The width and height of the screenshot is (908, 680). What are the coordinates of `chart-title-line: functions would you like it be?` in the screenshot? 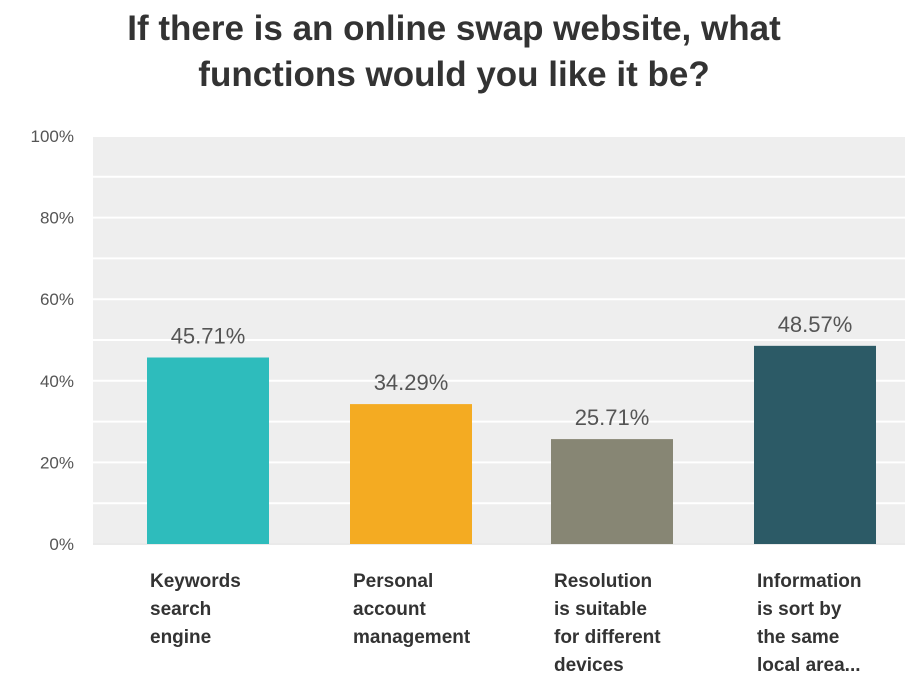 It's located at (453, 74).